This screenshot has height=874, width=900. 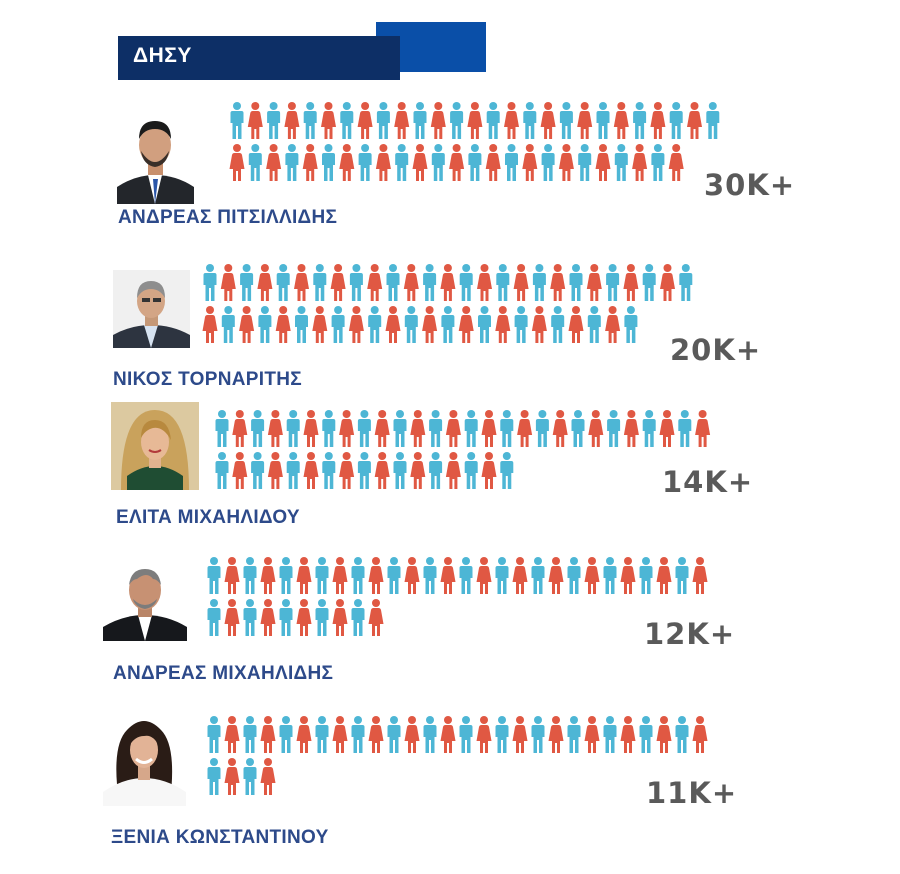 What do you see at coordinates (750, 185) in the screenshot?
I see `count-label: 30K+` at bounding box center [750, 185].